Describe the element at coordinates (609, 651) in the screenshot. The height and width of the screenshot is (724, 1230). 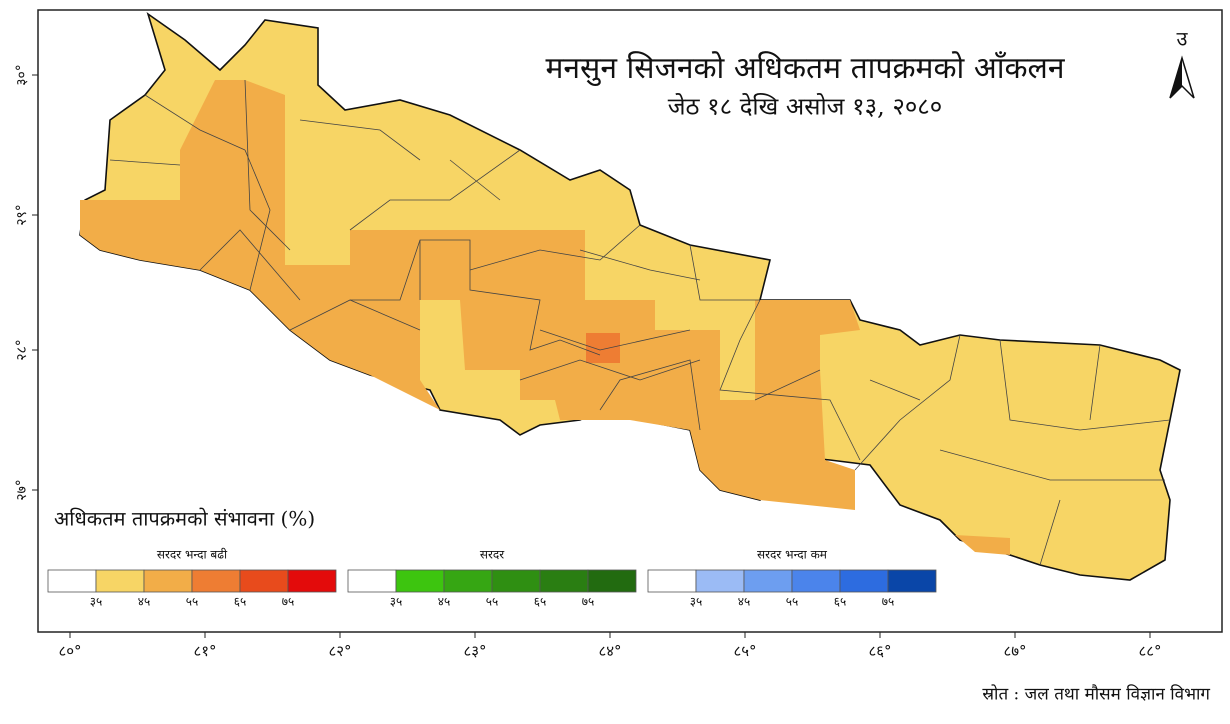
I see `lon-label: ८४°` at that location.